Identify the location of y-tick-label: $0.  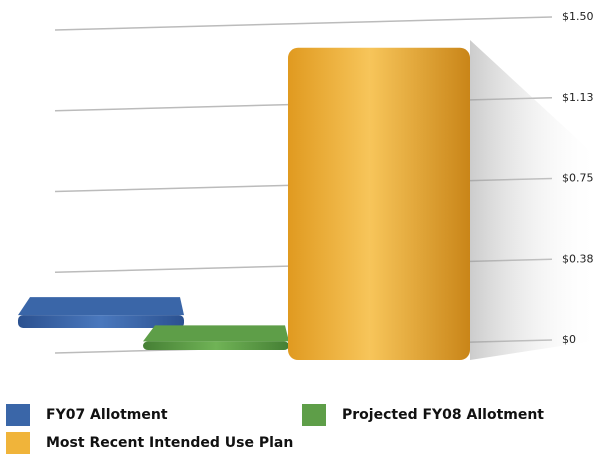
(569, 339).